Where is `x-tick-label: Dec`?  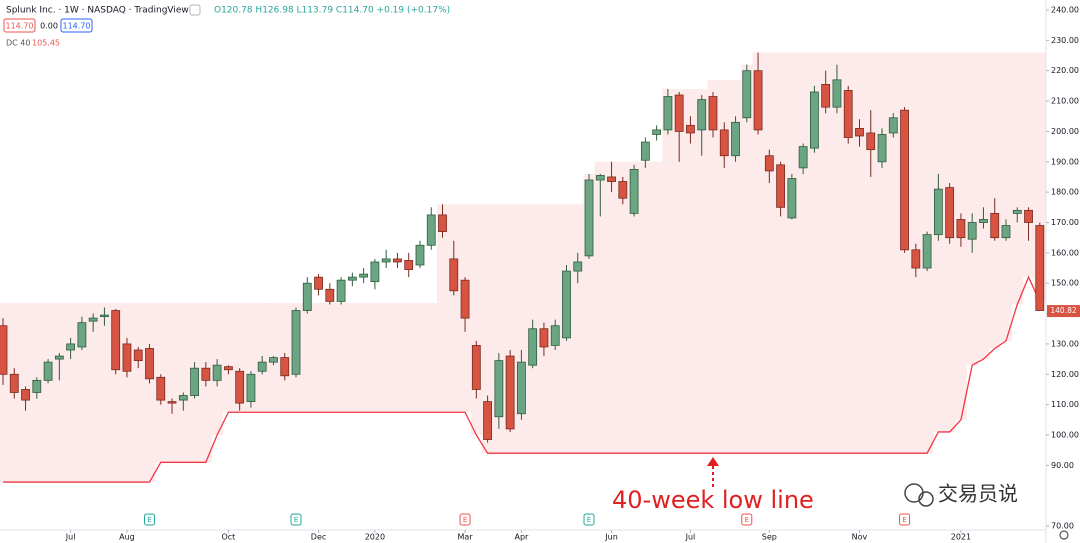
x-tick-label: Dec is located at coordinates (318, 537).